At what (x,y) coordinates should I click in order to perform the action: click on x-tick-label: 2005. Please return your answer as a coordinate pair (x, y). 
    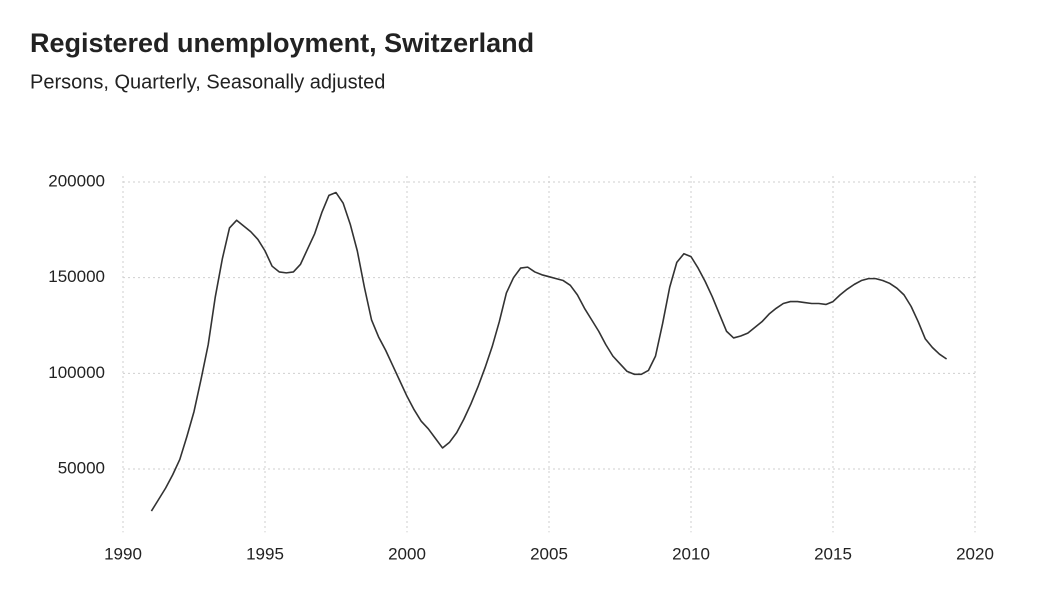
    Looking at the image, I should click on (549, 553).